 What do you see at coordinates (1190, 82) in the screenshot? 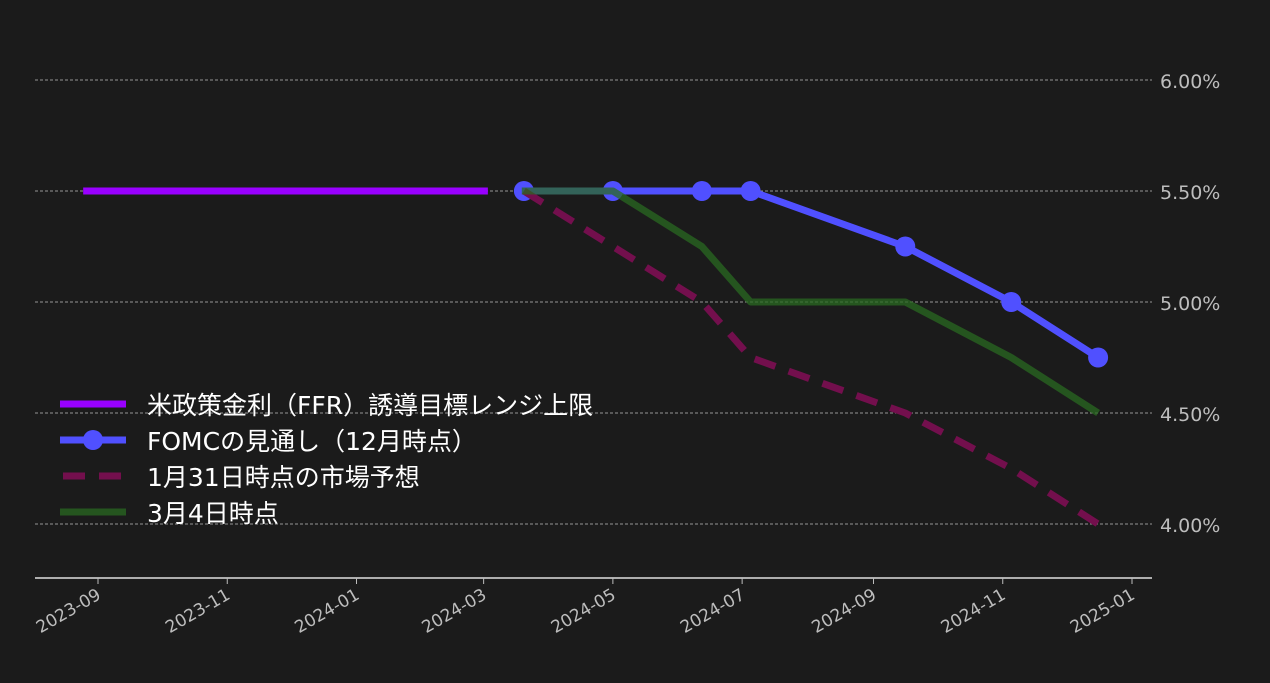
I see `y-tick-label: 6.00%` at bounding box center [1190, 82].